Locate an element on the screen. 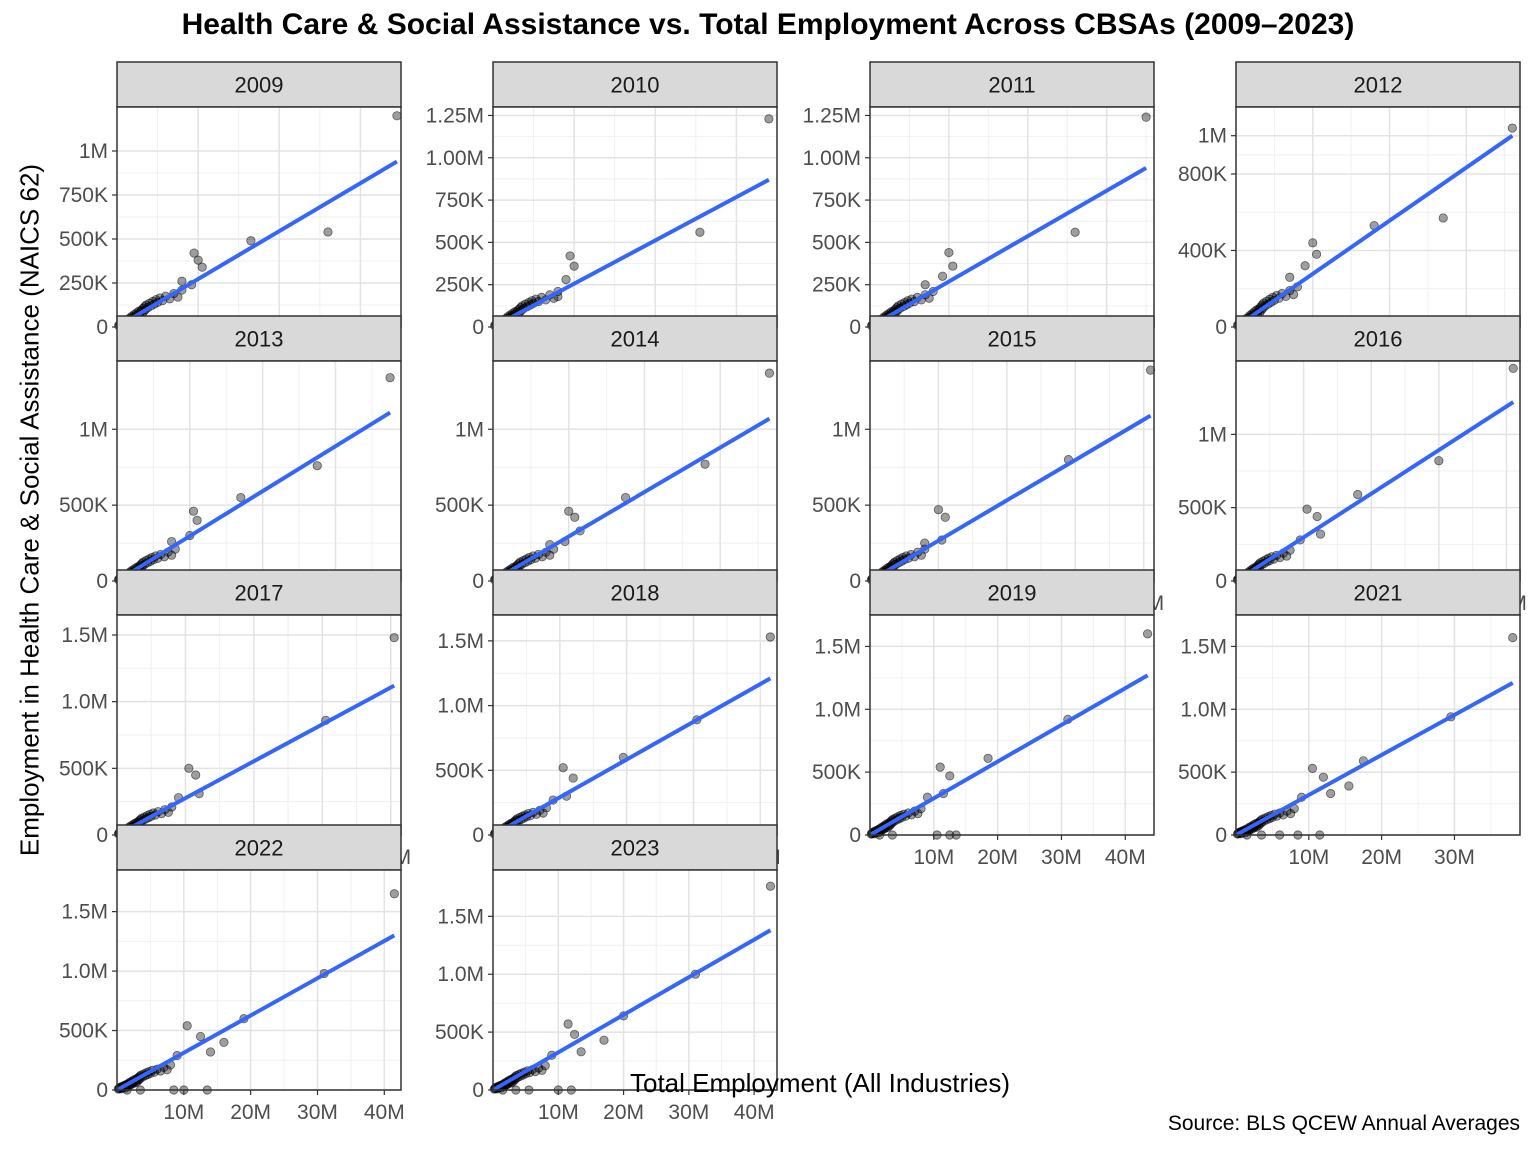 The image size is (1536, 1152). y-tick-label: 800K is located at coordinates (1202, 174).